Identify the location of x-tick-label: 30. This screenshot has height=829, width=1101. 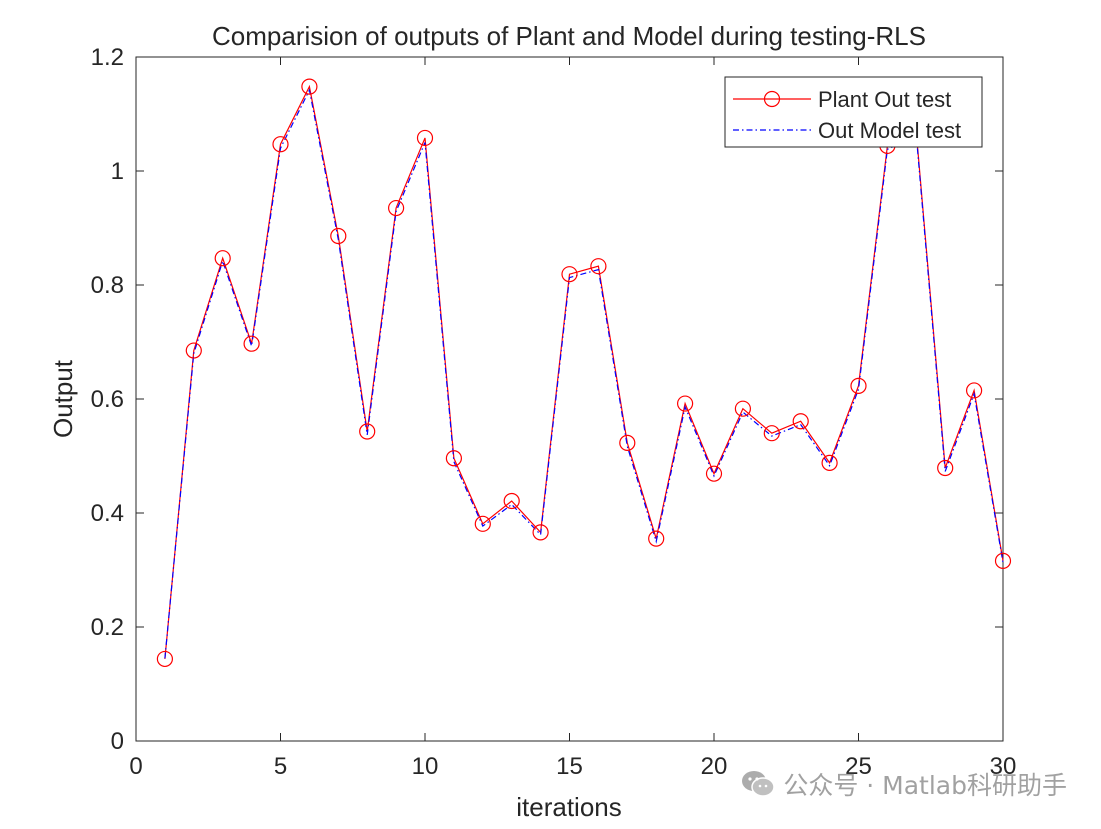
(1003, 766).